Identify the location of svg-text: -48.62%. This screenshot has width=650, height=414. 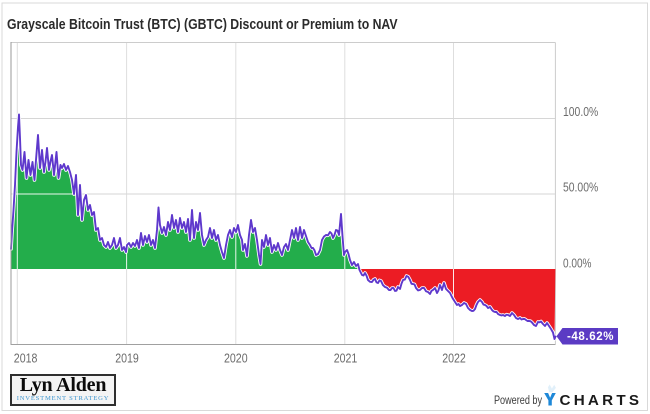
(590, 337).